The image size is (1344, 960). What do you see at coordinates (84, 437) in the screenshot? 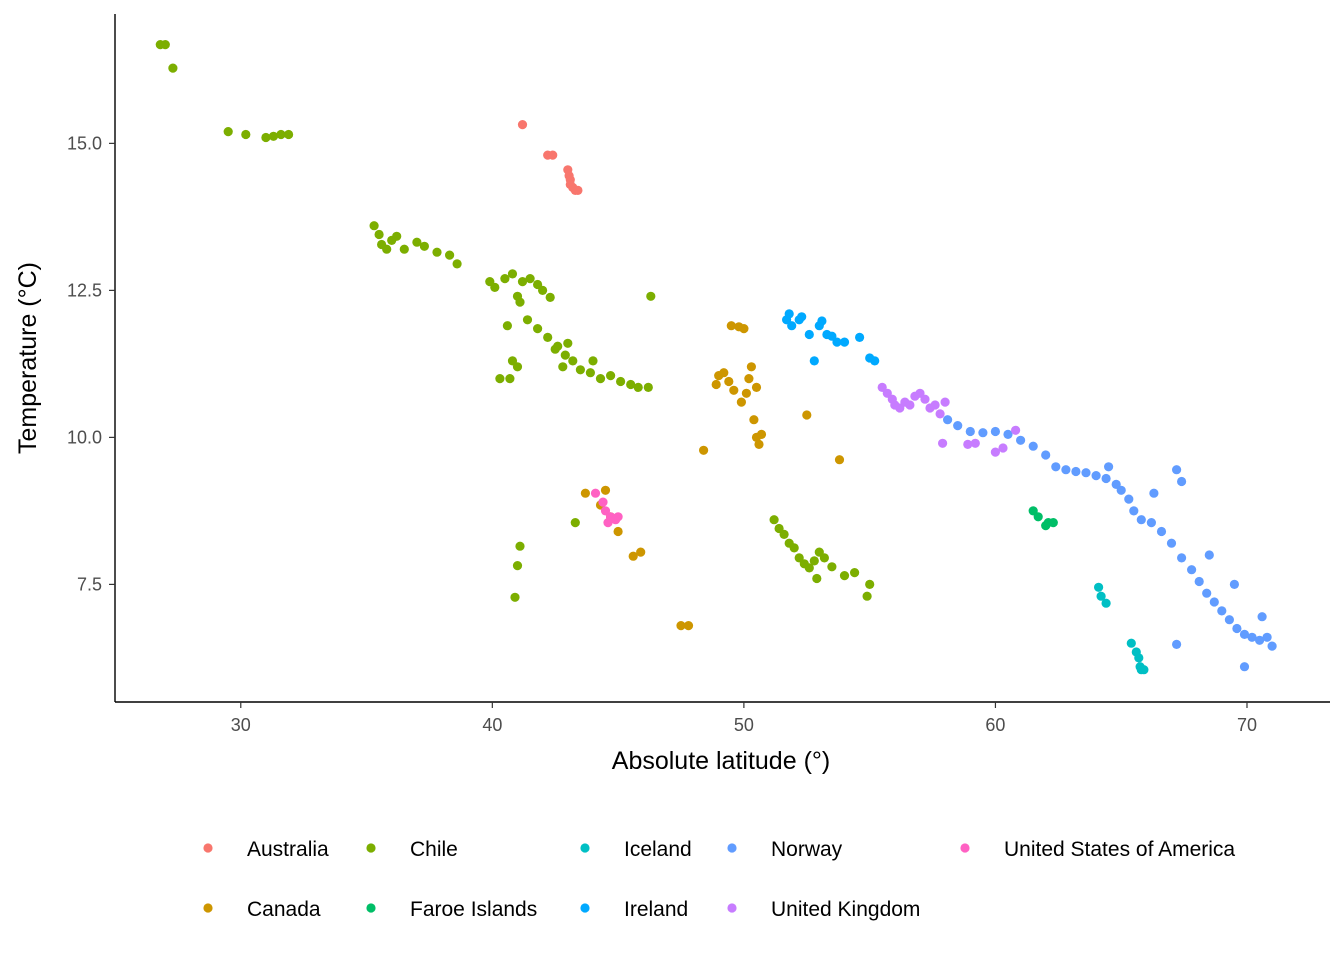
I see `y-tick-label: 10.0` at bounding box center [84, 437].